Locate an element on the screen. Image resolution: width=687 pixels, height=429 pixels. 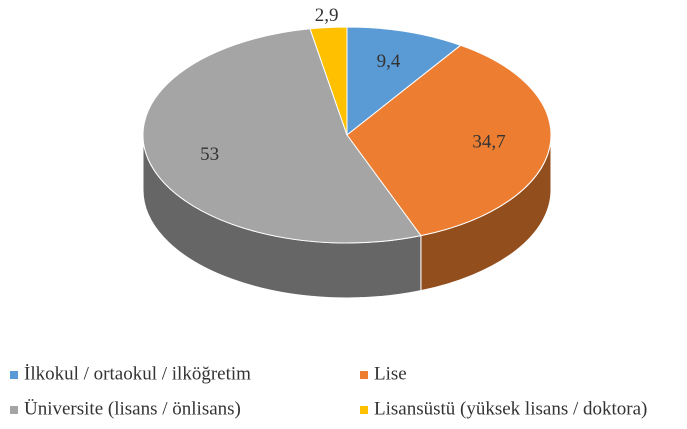
legend-label: İlkokul / ortaokul / ilköğretim is located at coordinates (137, 373).